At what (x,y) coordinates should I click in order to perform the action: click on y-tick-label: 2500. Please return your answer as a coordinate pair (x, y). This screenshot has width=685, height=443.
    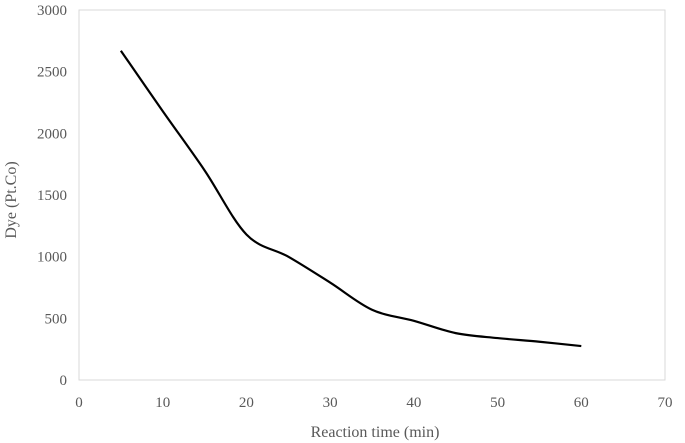
    Looking at the image, I should click on (52, 73).